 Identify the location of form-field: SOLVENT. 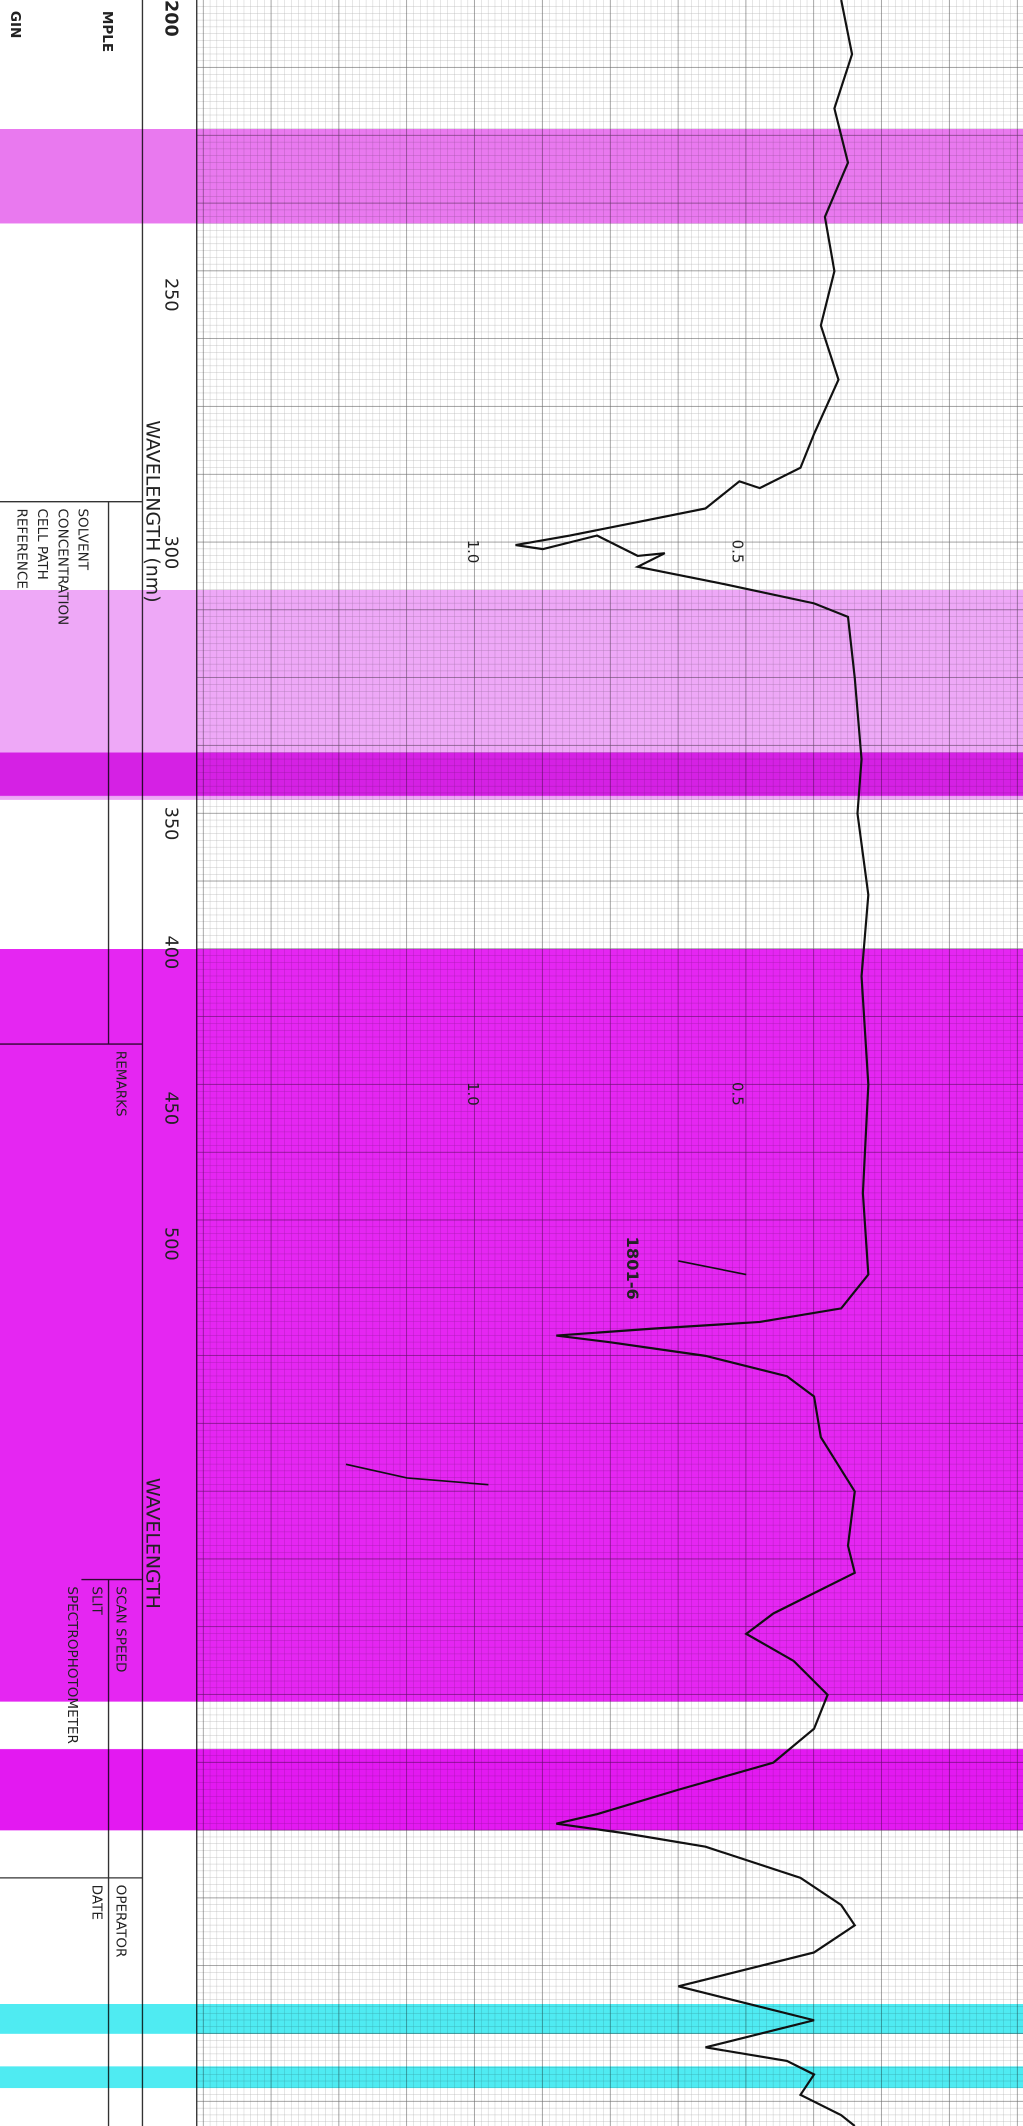
(83, 539).